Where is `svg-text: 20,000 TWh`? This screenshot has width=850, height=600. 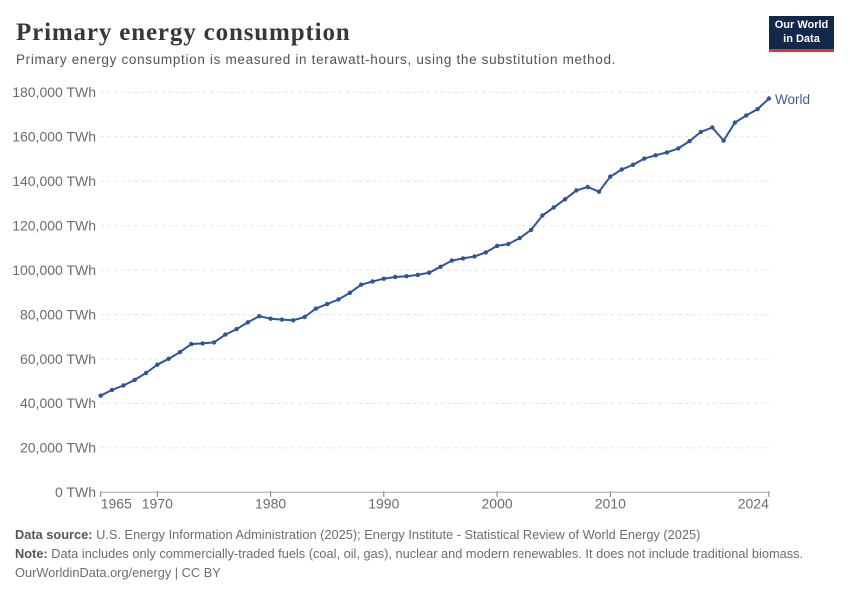
svg-text: 20,000 TWh is located at coordinates (58, 448).